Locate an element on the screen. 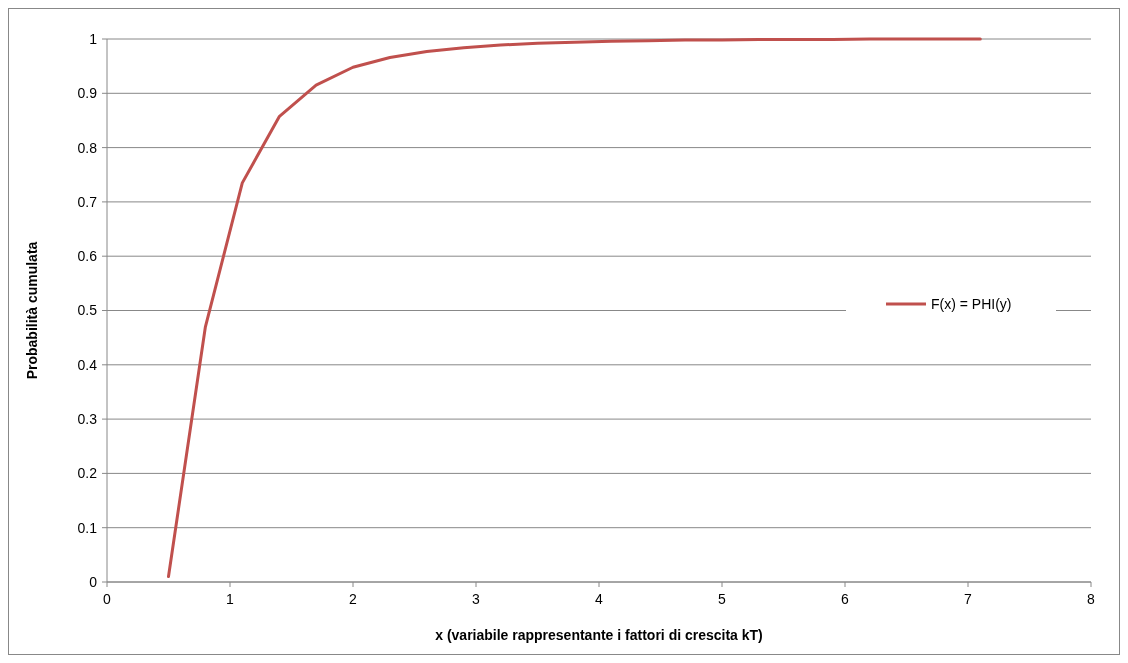  y-tick-label: 0 is located at coordinates (93, 581).